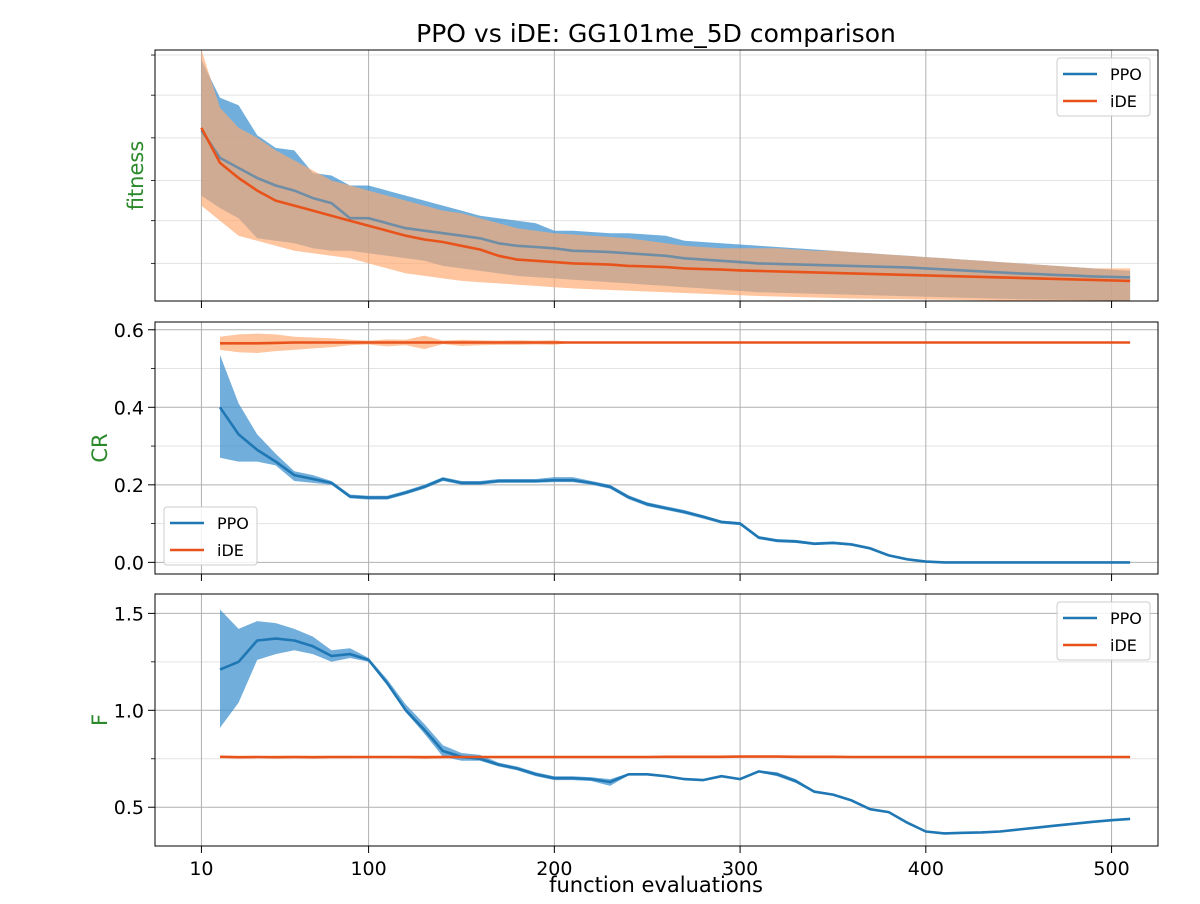 This screenshot has height=904, width=1200. Describe the element at coordinates (129, 614) in the screenshot. I see `y-tick-label: 1.5` at that location.